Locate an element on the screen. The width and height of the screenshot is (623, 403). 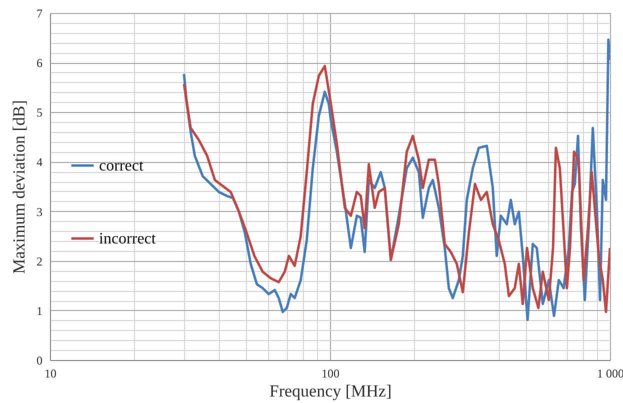
y-tick-label: 6 is located at coordinates (39, 63).